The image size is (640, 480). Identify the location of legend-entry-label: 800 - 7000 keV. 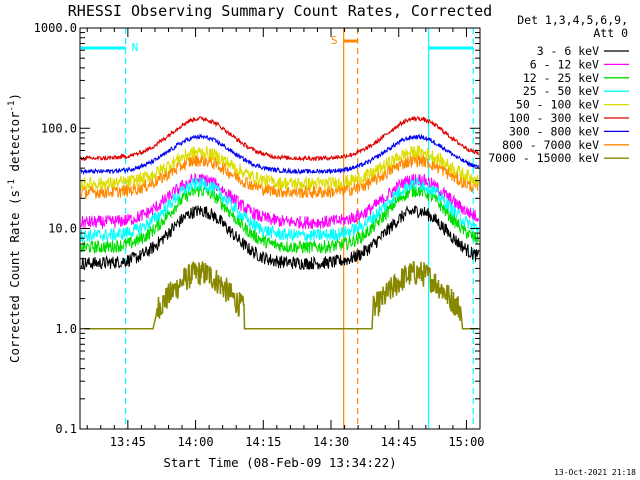
(550, 145).